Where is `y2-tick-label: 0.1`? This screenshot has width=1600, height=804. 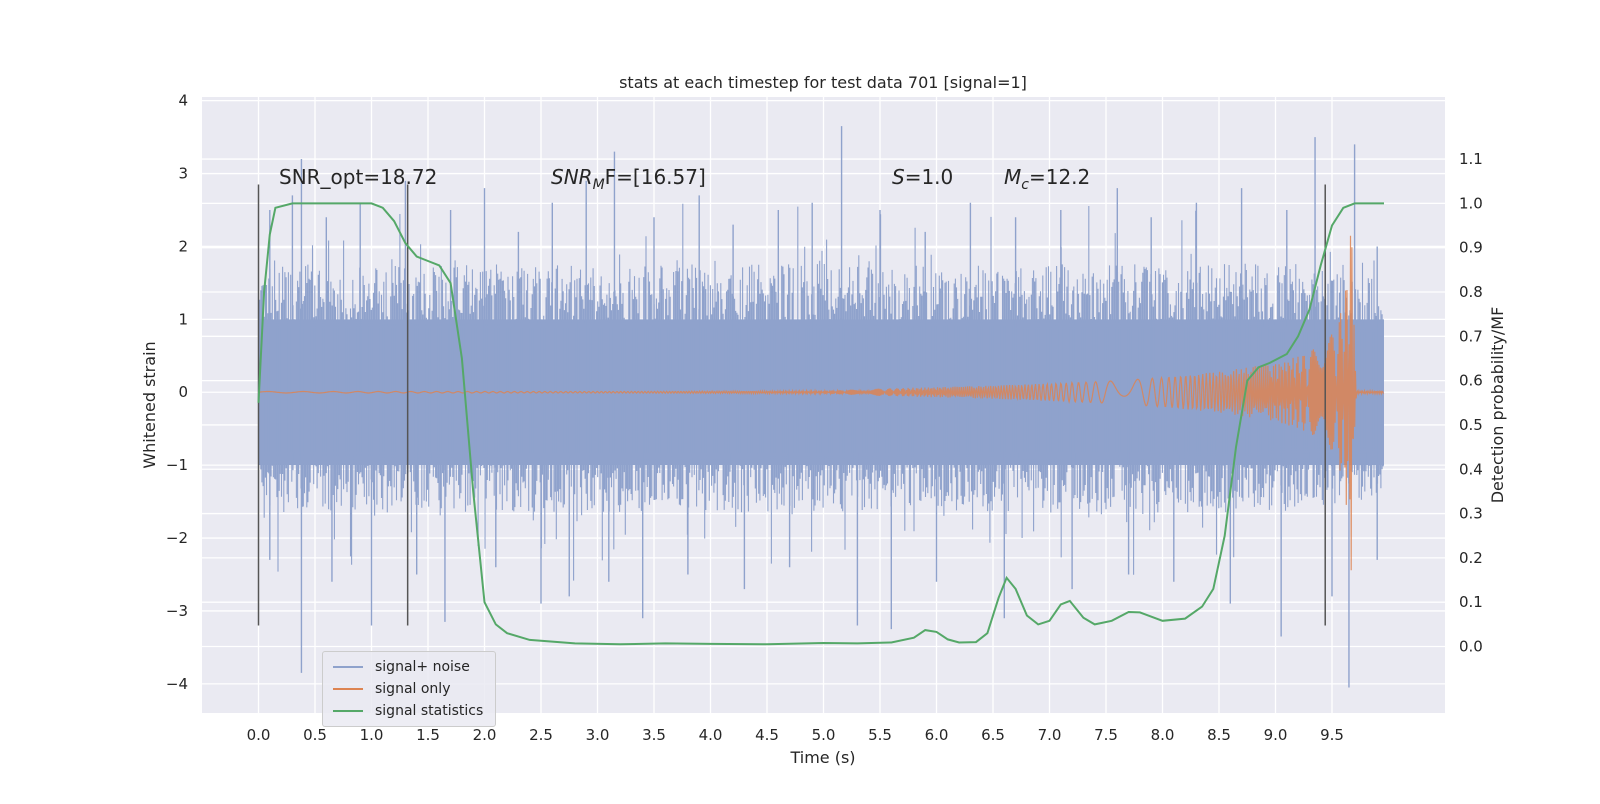 y2-tick-label: 0.1 is located at coordinates (1471, 602).